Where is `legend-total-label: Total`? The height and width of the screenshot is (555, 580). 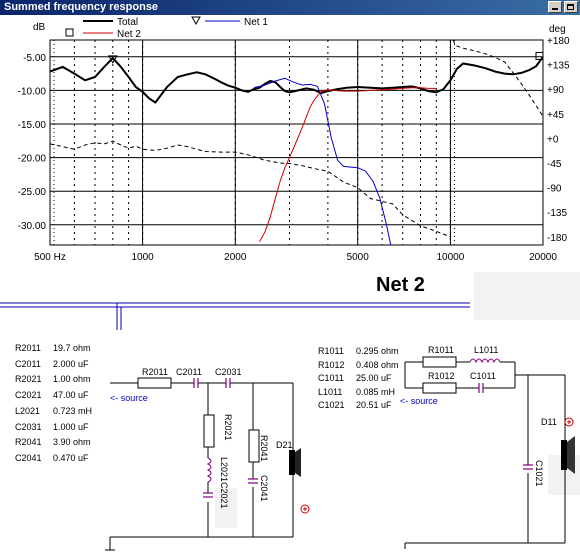 legend-total-label: Total is located at coordinates (127, 22).